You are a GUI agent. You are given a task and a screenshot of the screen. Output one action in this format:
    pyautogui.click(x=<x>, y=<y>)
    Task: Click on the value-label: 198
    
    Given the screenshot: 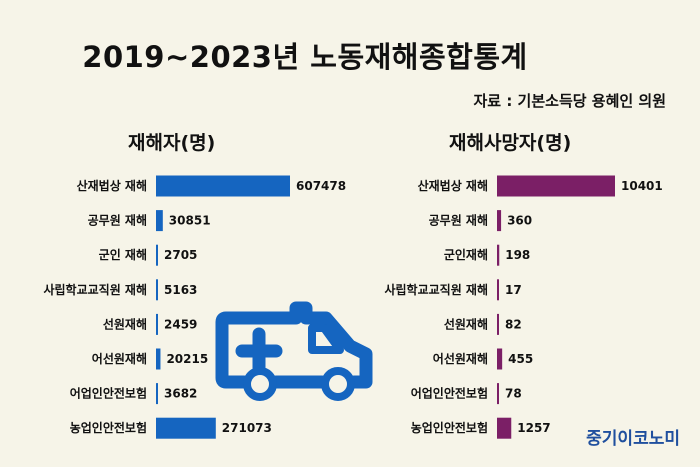 What is the action you would take?
    pyautogui.click(x=517, y=255)
    